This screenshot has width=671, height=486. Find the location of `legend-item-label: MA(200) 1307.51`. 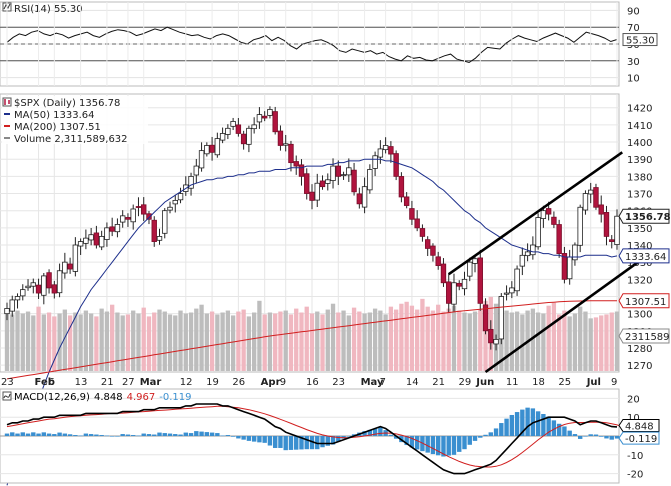

legend-item-label: MA(200) 1307.51 is located at coordinates (57, 127).